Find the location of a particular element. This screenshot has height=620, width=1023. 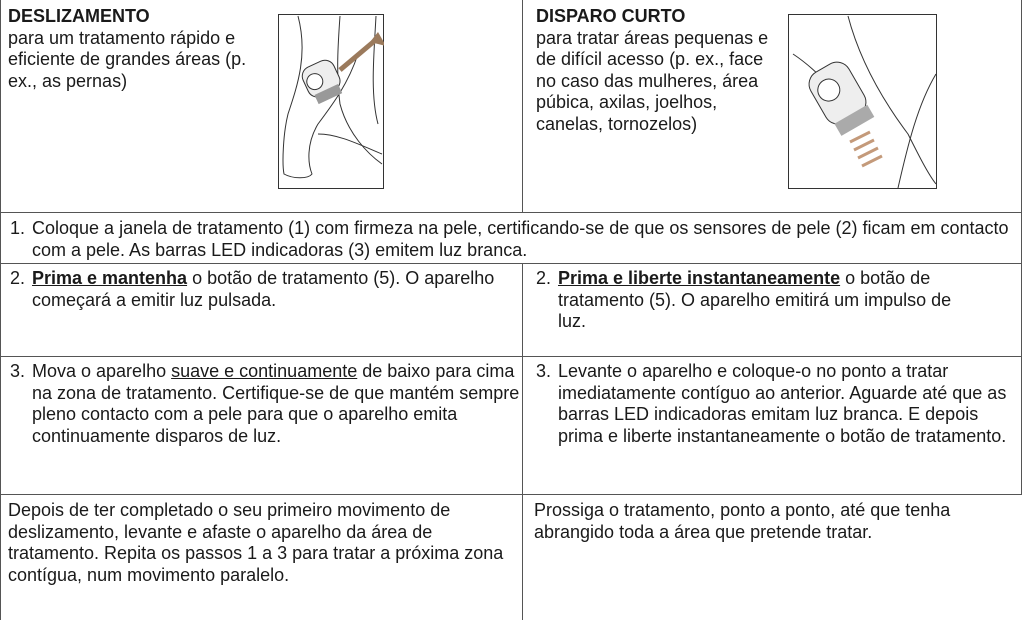

step-number: 1. is located at coordinates (18, 228).